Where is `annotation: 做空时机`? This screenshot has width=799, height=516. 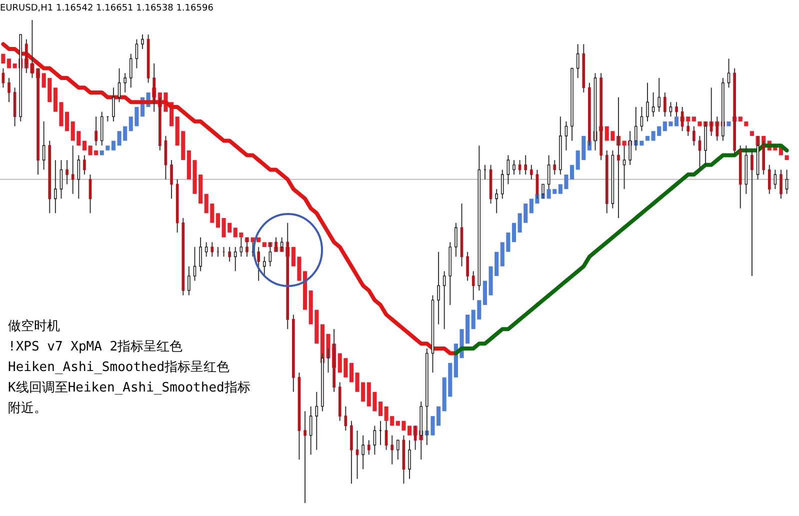 annotation: 做空时机 is located at coordinates (34, 326).